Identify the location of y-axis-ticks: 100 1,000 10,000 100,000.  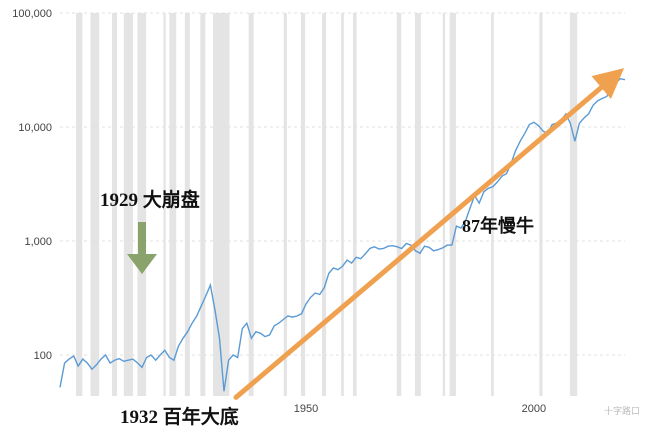
(32, 185).